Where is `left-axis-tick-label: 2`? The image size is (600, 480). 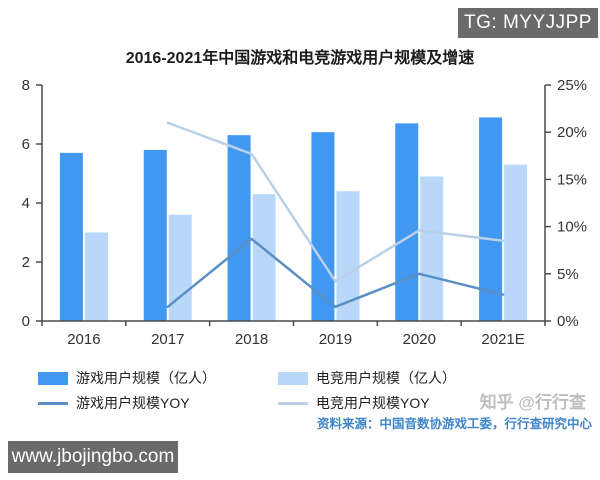
left-axis-tick-label: 2 is located at coordinates (26, 262).